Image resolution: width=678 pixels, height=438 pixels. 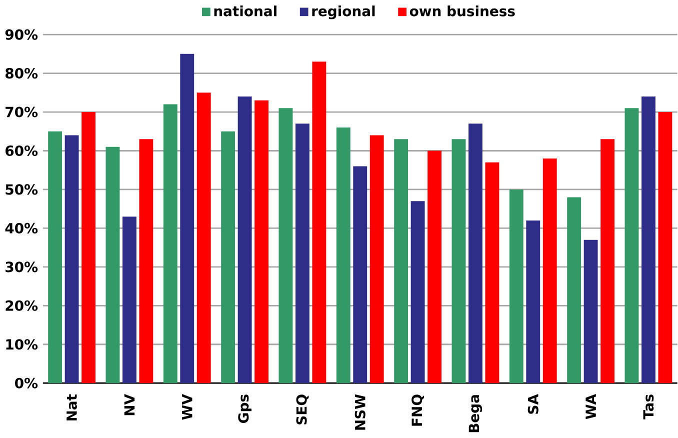 What do you see at coordinates (26, 383) in the screenshot?
I see `y-tick-label: 0%` at bounding box center [26, 383].